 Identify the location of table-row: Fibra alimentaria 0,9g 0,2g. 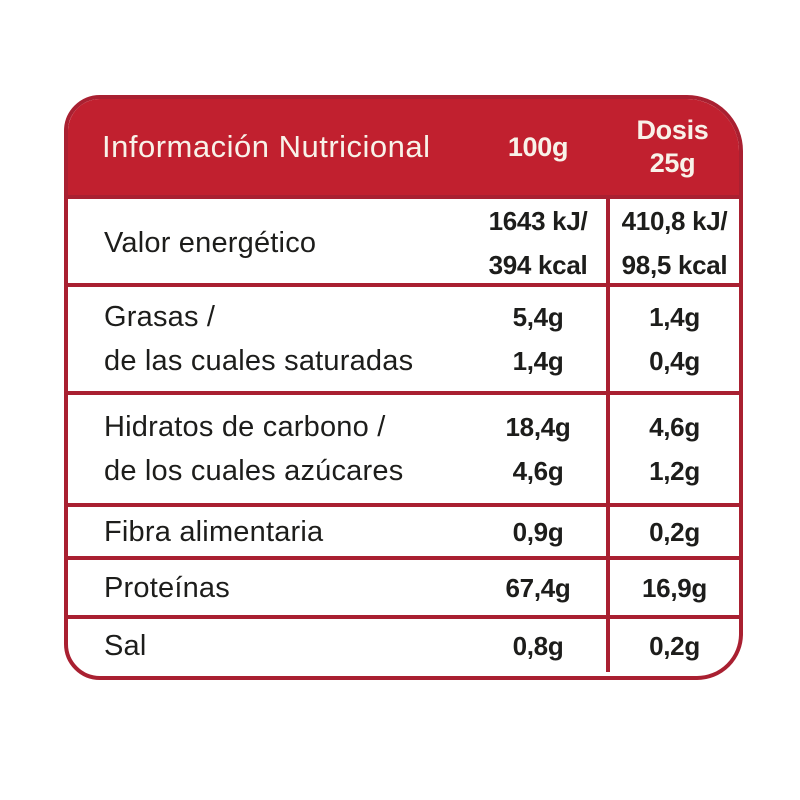
(403, 529).